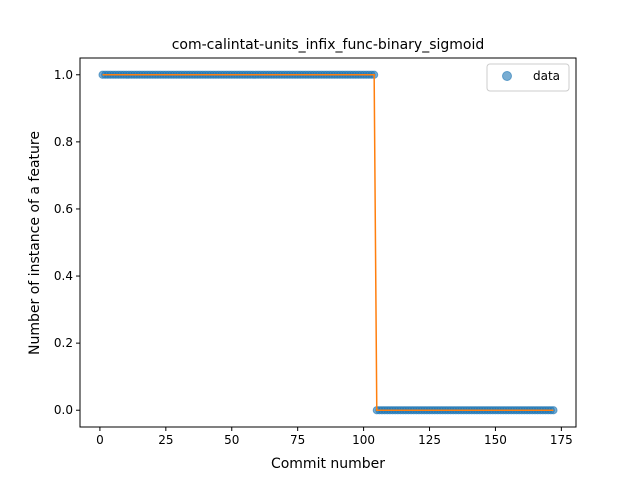  I want to click on legend-box, so click(528, 77).